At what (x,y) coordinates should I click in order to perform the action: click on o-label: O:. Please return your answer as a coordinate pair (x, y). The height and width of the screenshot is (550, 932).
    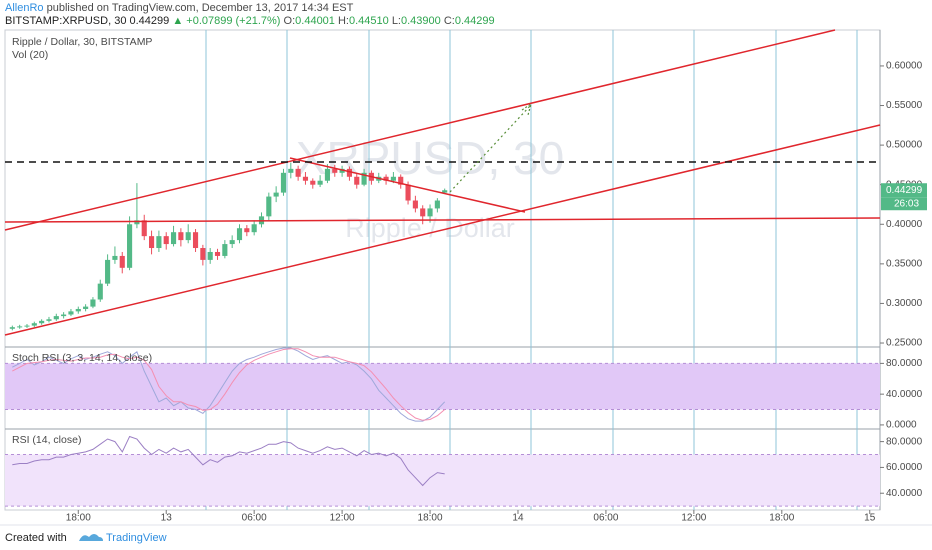
    Looking at the image, I should click on (290, 21).